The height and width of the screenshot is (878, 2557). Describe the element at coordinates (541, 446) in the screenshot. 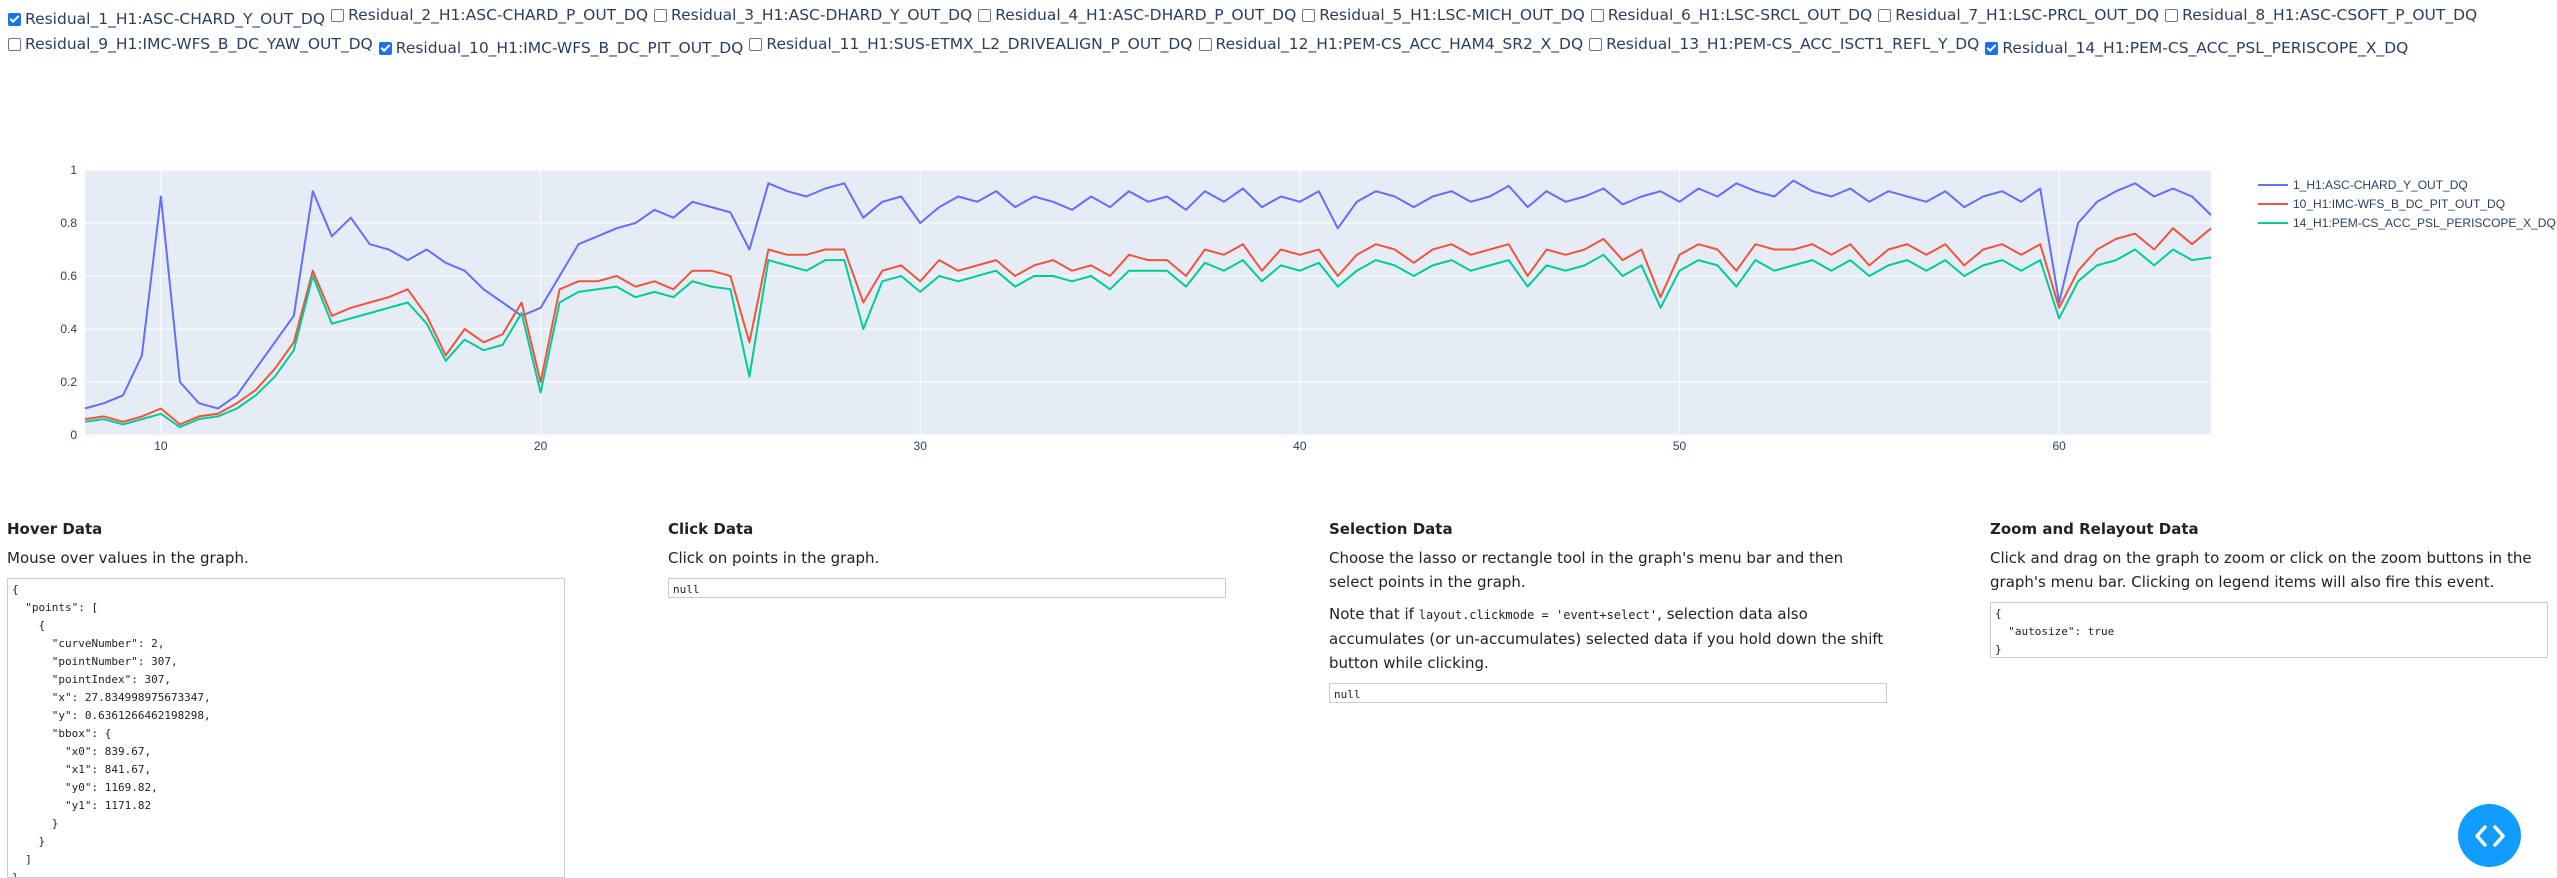

I see `x-tick-label: 20` at that location.